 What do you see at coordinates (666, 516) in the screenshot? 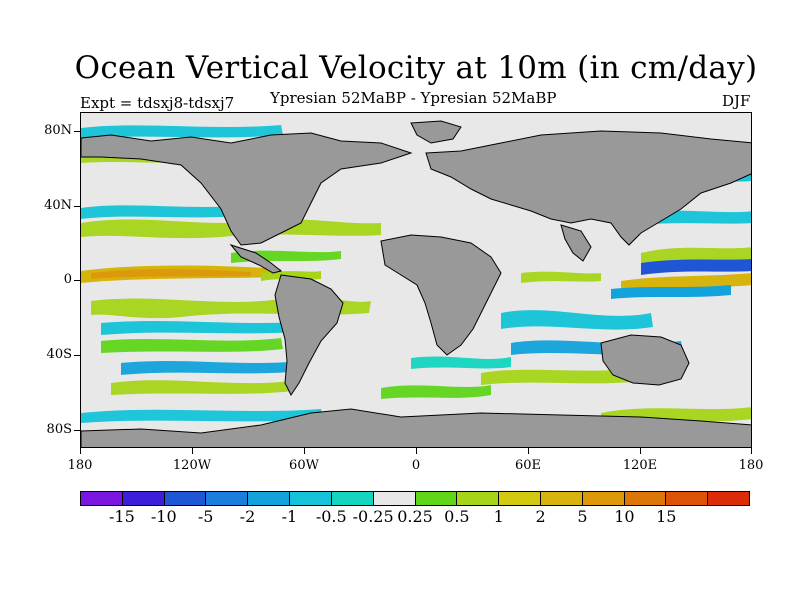
I see `colorbar-label: 15` at bounding box center [666, 516].